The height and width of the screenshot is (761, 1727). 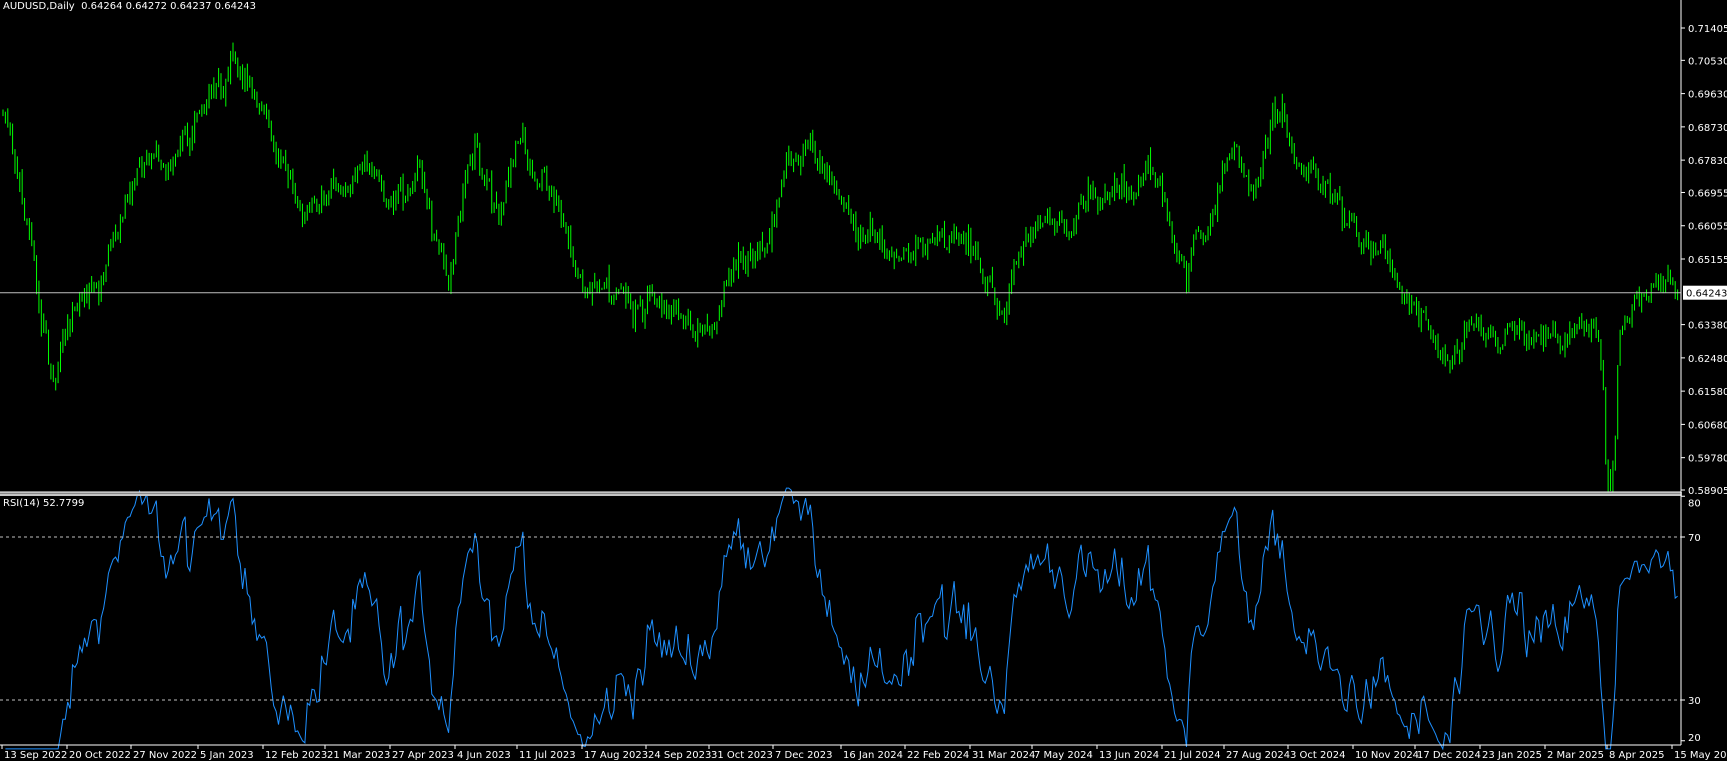 What do you see at coordinates (1707, 61) in the screenshot?
I see `price-tick-label: 0.70530` at bounding box center [1707, 61].